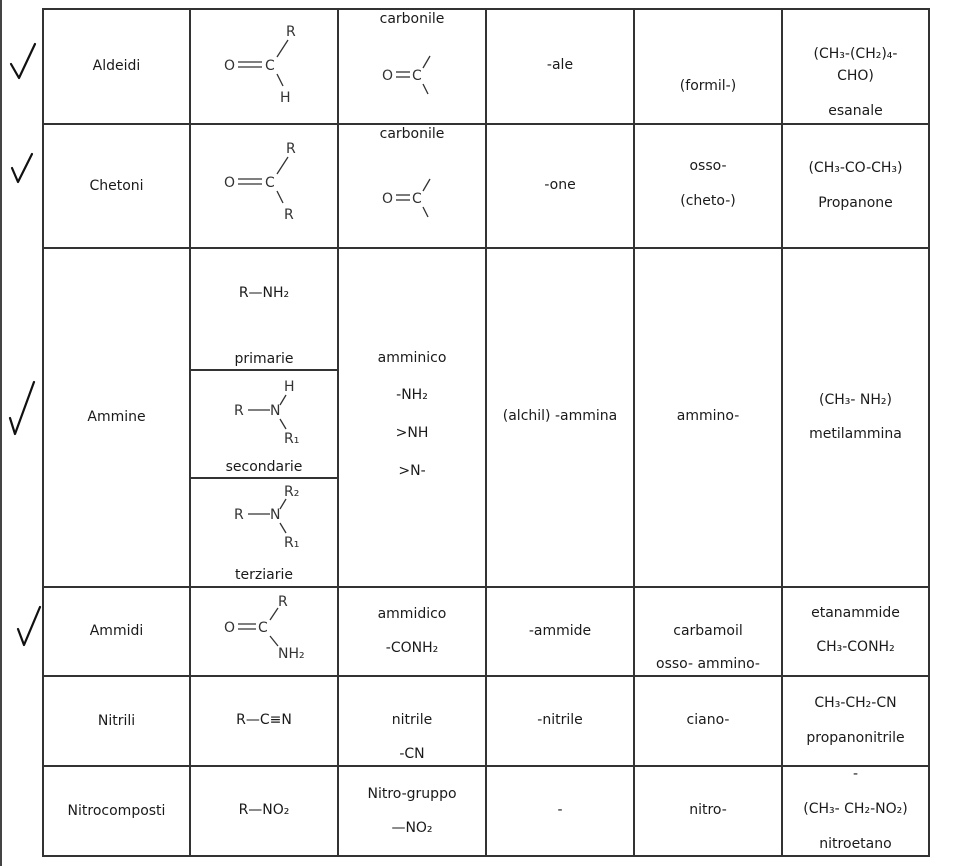  Describe the element at coordinates (855, 168) in the screenshot. I see `chetoni-example-formula: (CH₃-CO-CH₃)` at that location.